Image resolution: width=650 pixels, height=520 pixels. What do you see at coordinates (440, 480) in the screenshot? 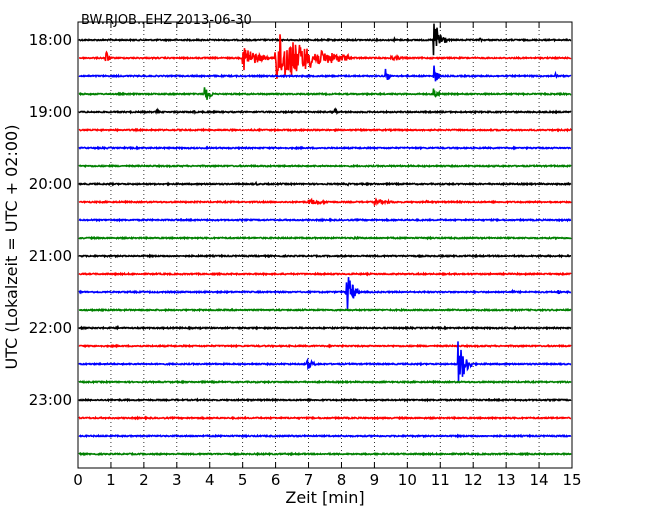
I see `x-tick-label: 11` at bounding box center [440, 480].